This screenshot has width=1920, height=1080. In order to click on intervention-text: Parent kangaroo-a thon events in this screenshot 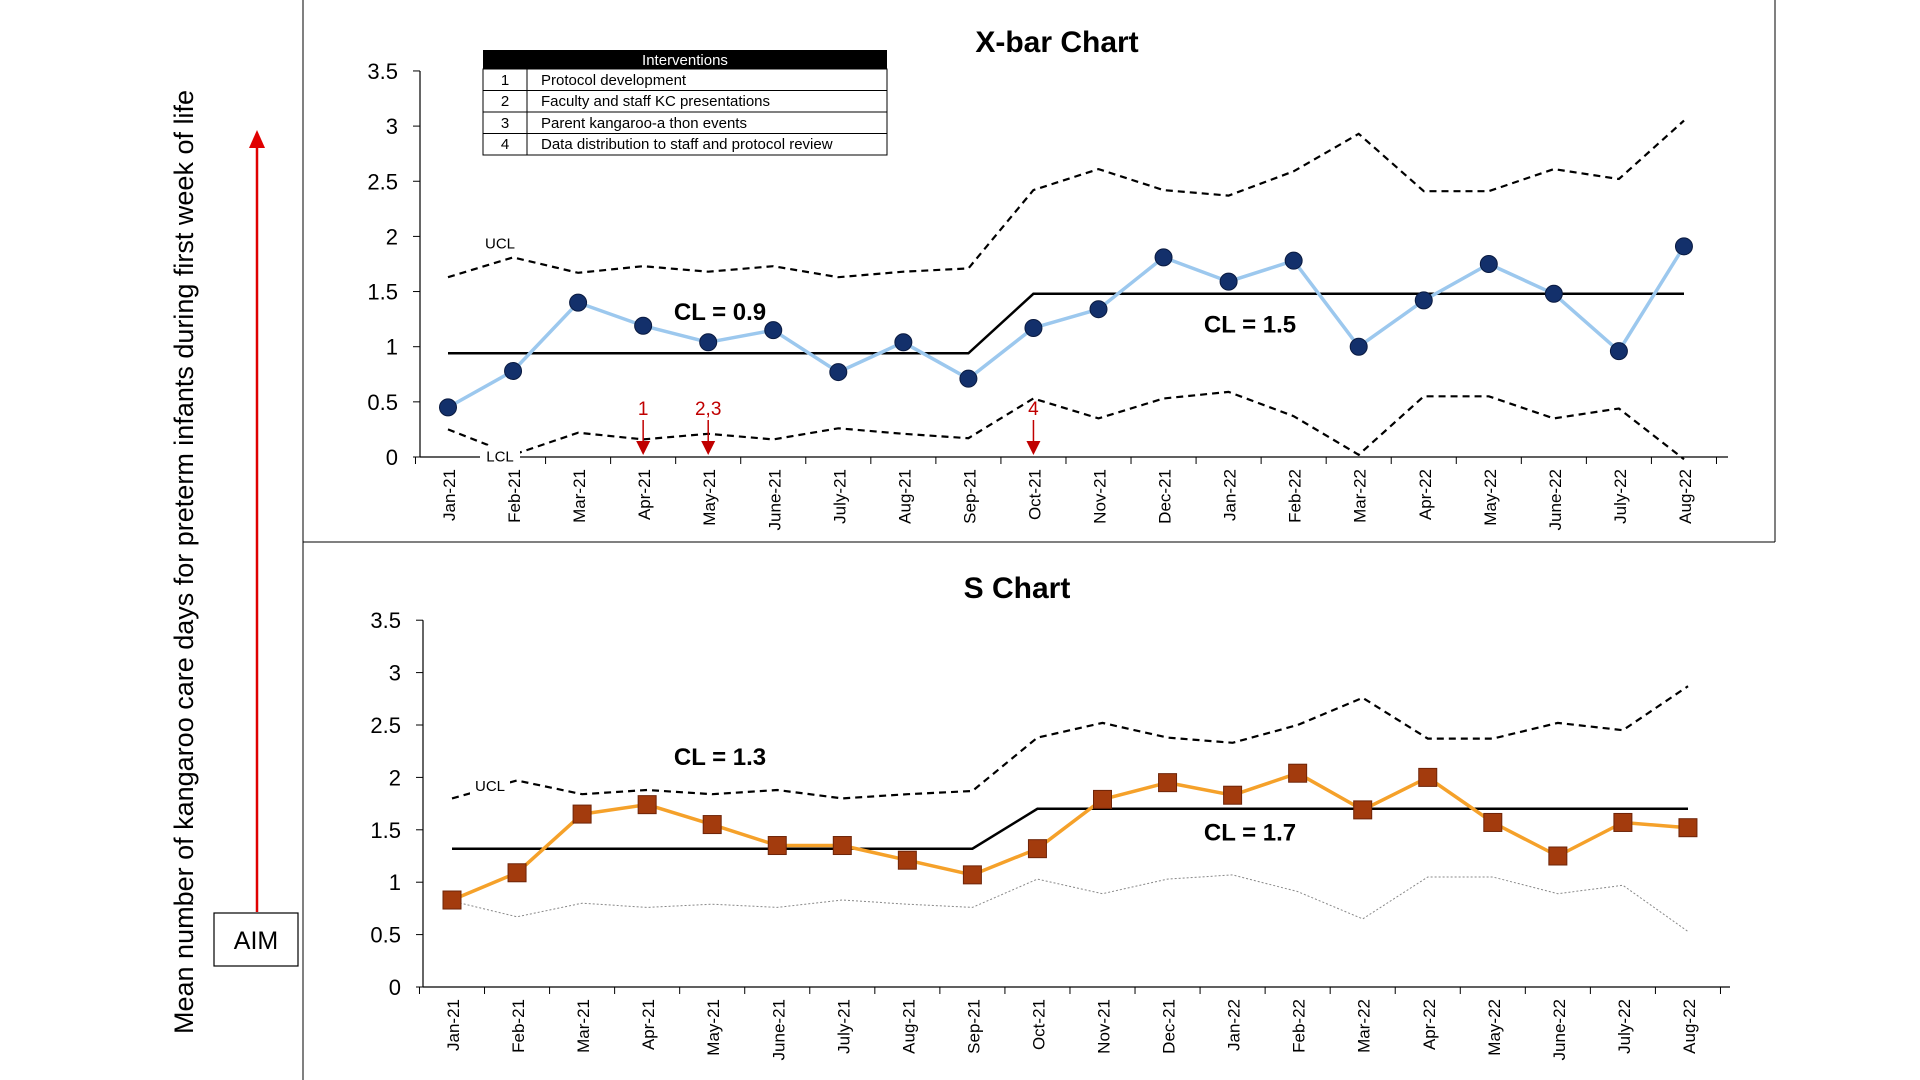, I will do `click(644, 123)`.